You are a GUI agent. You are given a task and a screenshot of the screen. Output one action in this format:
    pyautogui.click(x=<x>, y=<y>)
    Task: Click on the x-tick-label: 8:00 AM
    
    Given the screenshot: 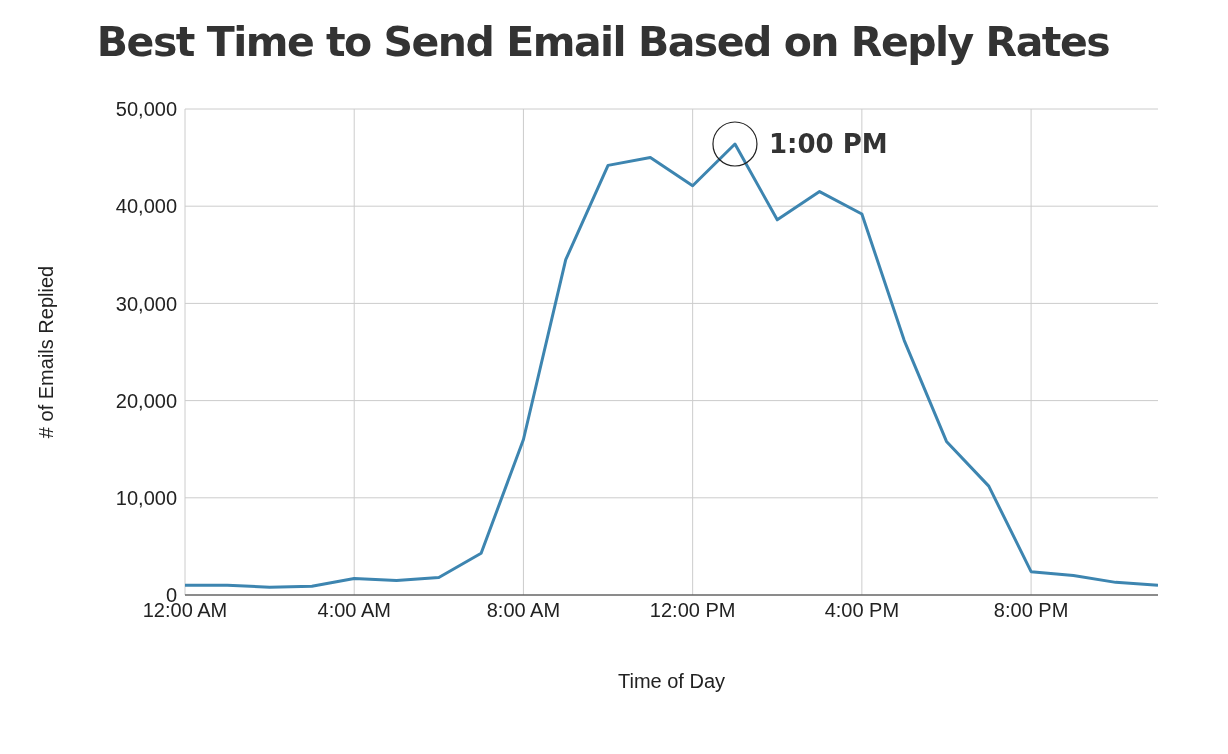 What is the action you would take?
    pyautogui.click(x=523, y=610)
    